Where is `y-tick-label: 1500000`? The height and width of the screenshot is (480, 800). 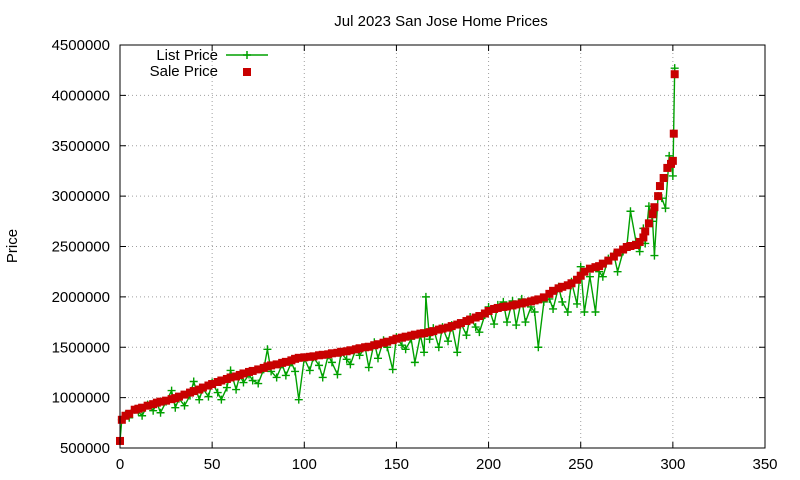
y-tick-label: 1500000 is located at coordinates (81, 347).